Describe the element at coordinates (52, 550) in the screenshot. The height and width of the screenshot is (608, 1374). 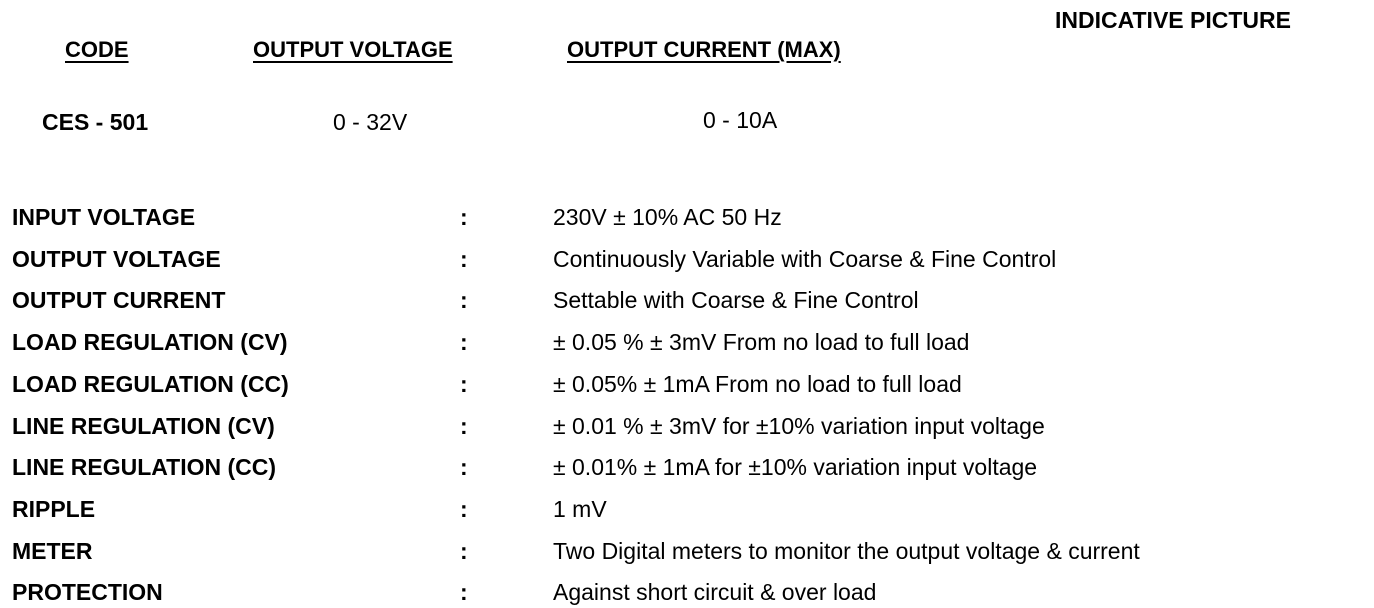
I see `spec-label: METER` at that location.